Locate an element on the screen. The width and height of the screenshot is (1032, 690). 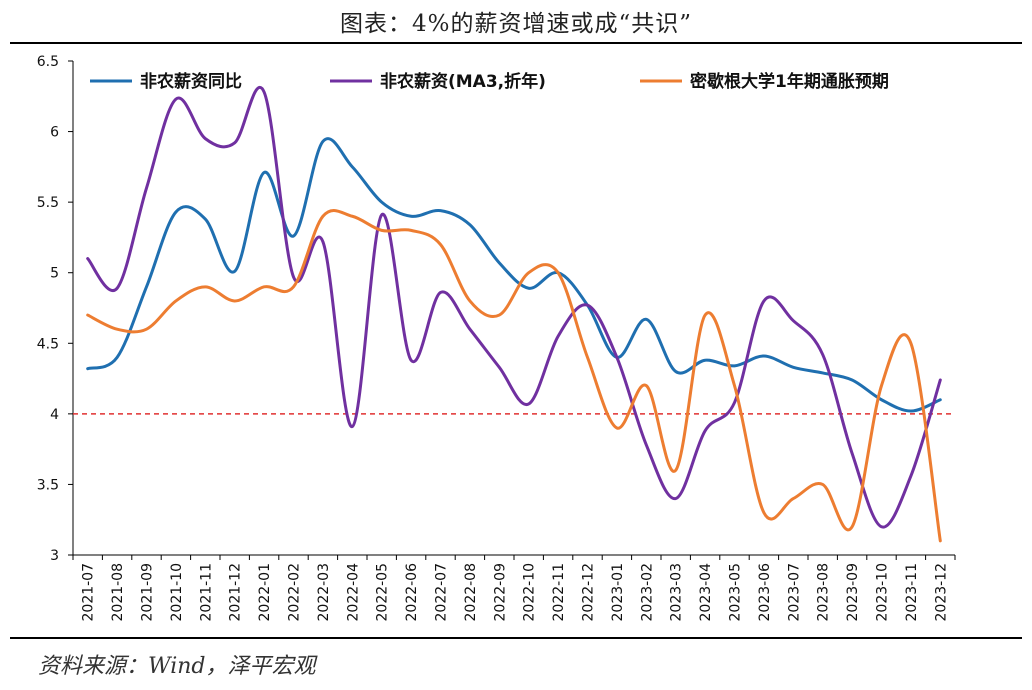
x-tick-label: 2023-07 is located at coordinates (794, 592).